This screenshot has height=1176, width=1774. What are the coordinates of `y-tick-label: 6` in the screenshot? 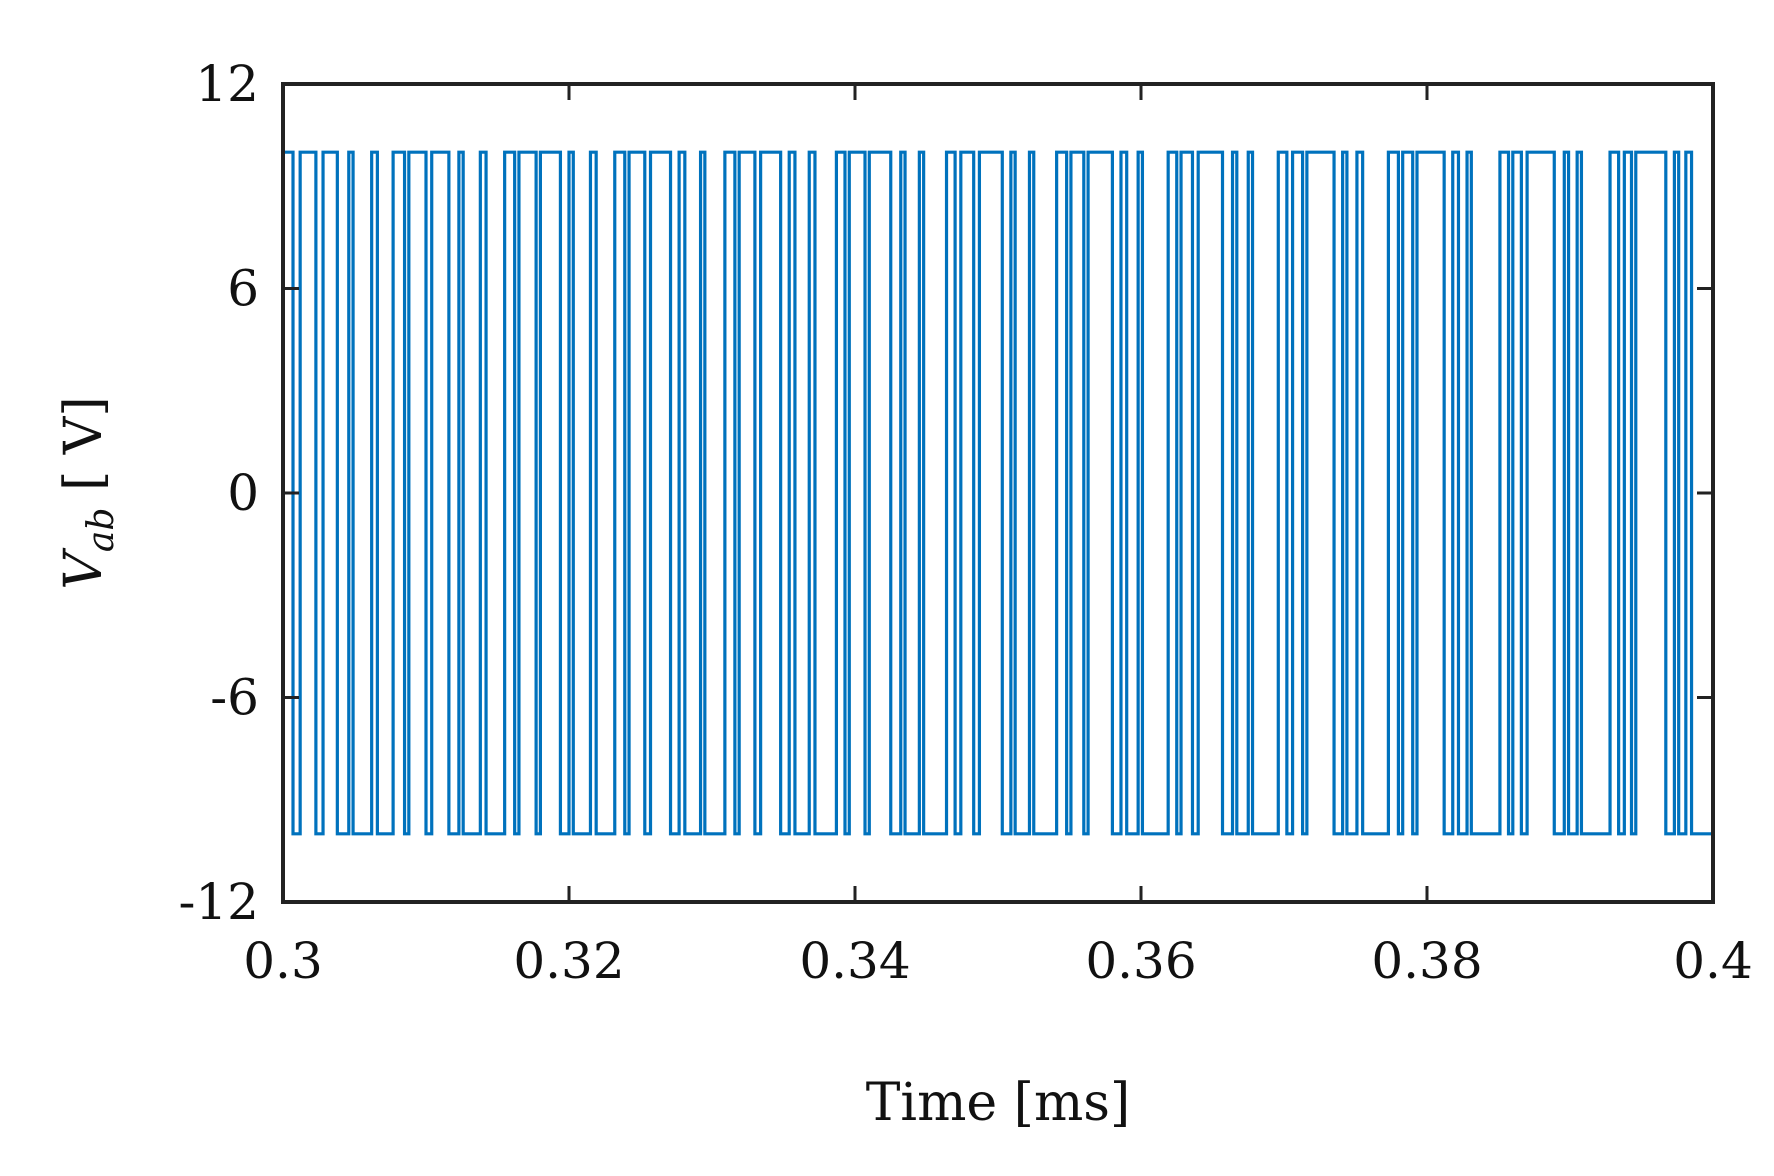 It's located at (243, 289).